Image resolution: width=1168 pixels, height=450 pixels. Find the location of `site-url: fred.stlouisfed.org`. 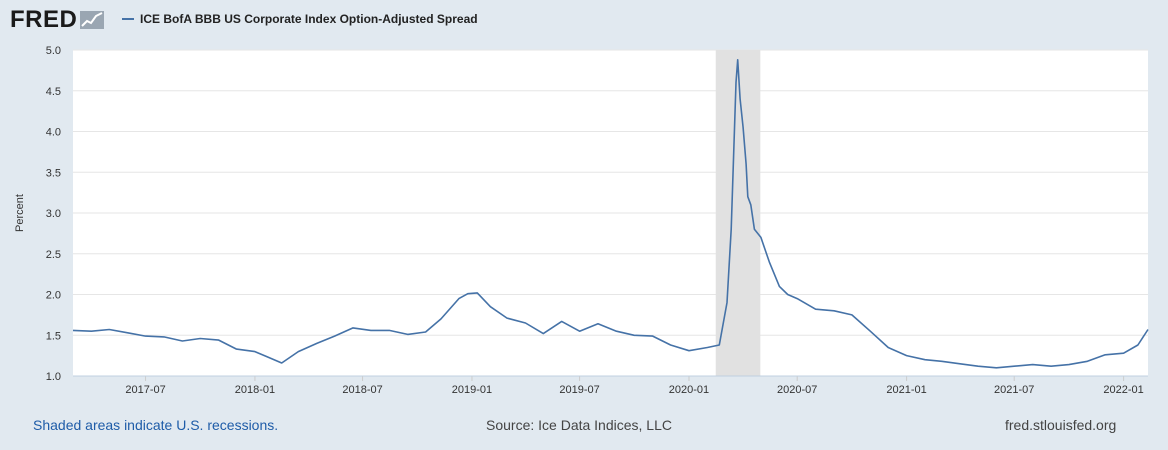

site-url: fred.stlouisfed.org is located at coordinates (1061, 425).